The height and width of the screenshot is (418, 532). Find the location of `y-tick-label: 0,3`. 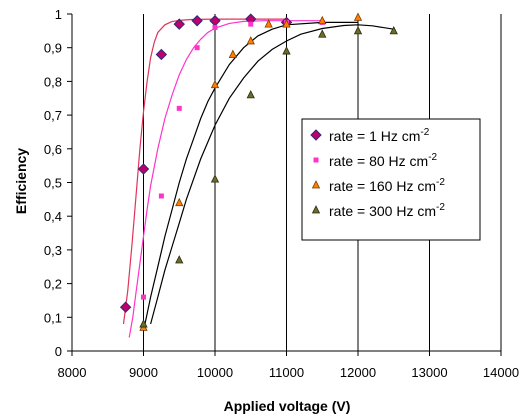

y-tick-label: 0,3 is located at coordinates (53, 250).